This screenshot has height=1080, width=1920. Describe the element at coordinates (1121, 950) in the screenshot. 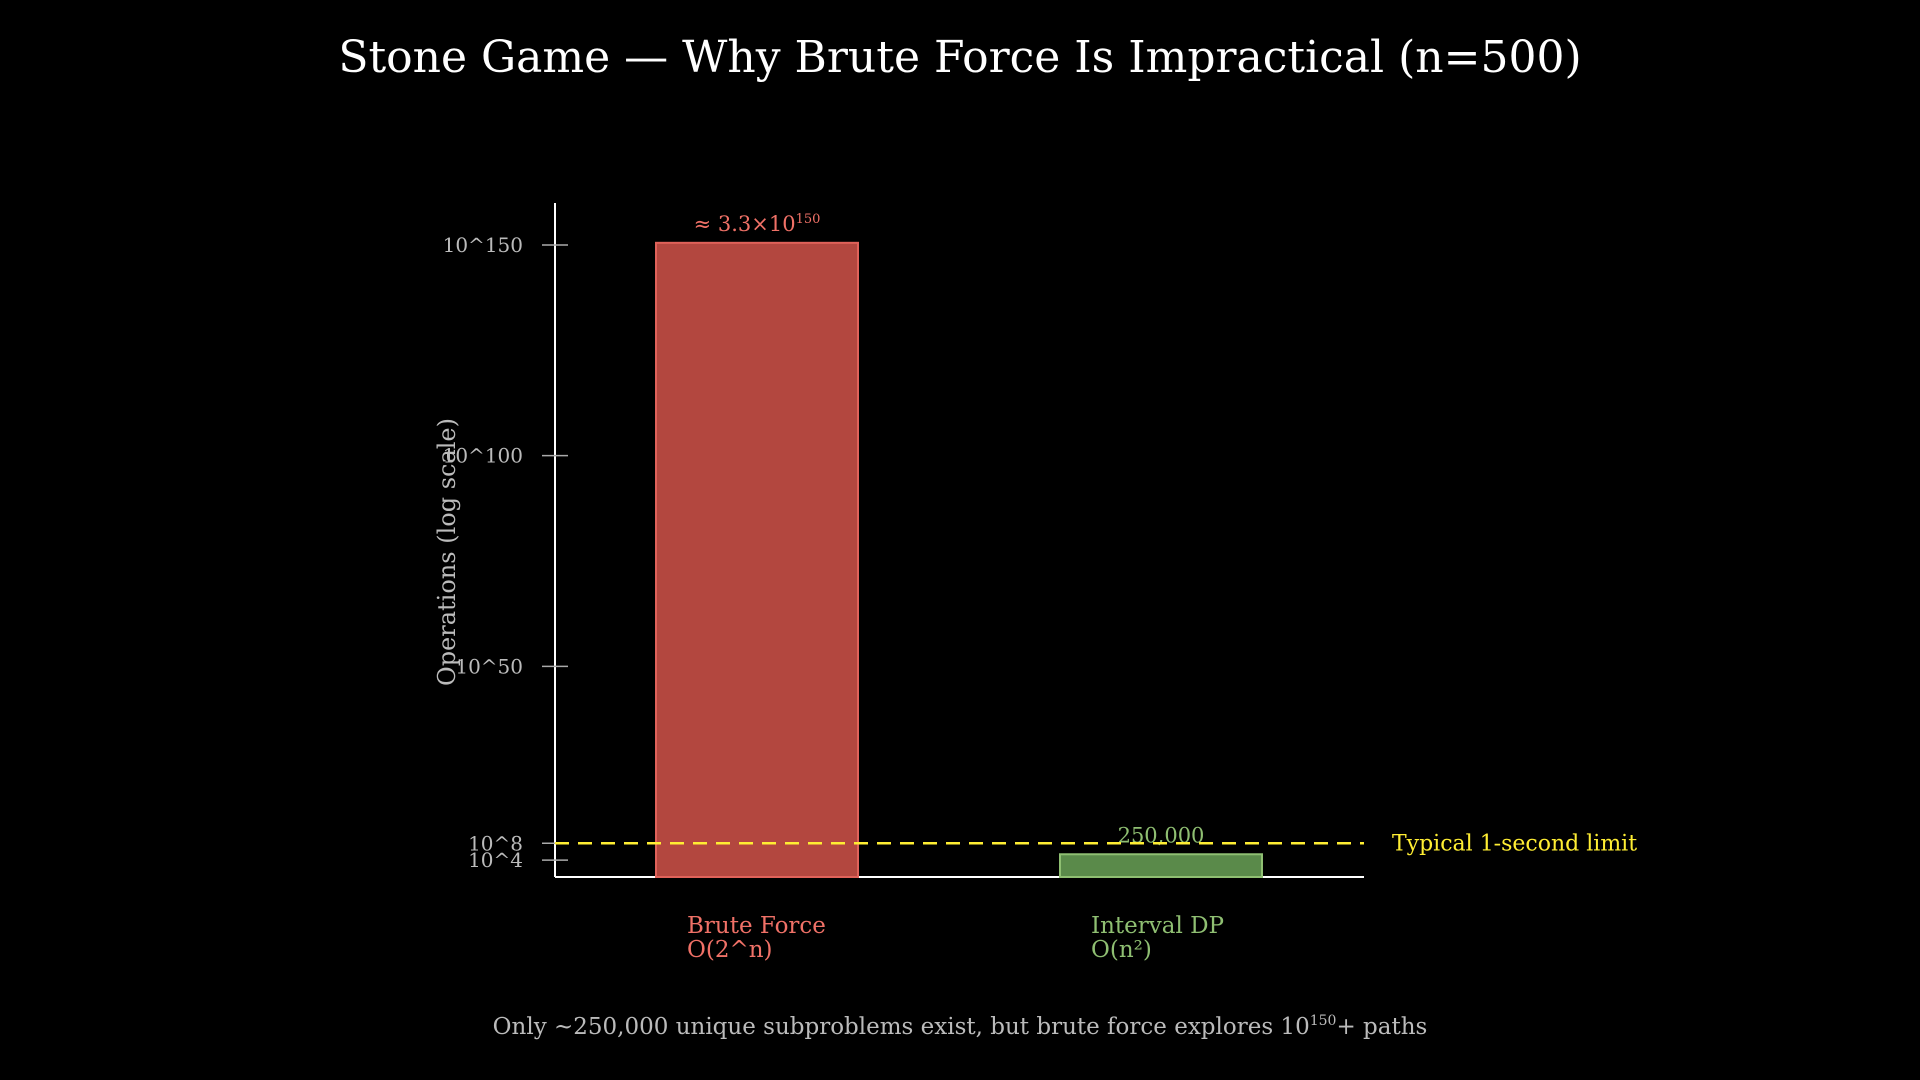

I see `category-complexity-label: O(n²)` at that location.